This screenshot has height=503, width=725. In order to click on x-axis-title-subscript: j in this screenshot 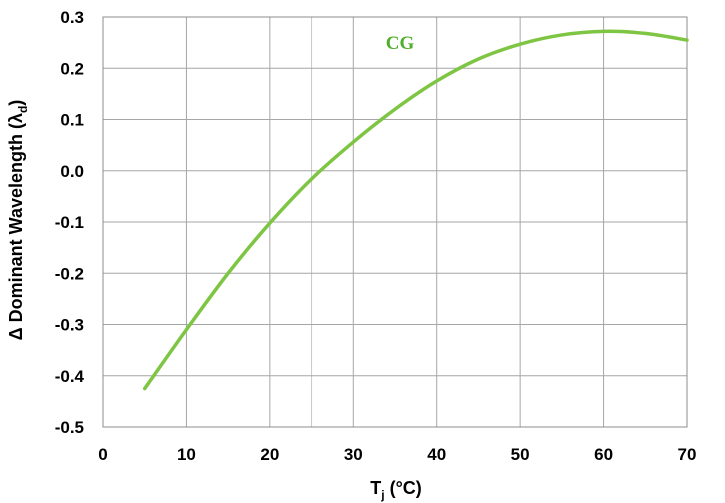, I will do `click(382, 495)`.